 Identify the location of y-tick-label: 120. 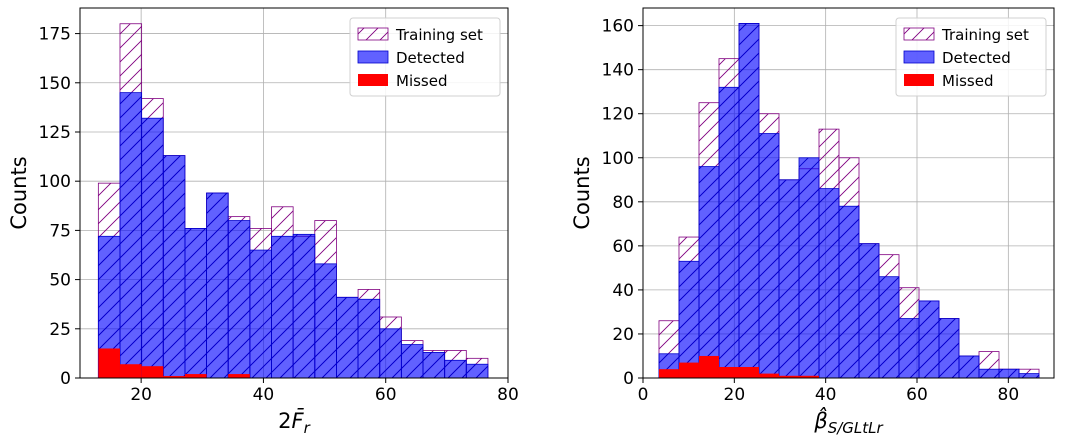
(618, 115).